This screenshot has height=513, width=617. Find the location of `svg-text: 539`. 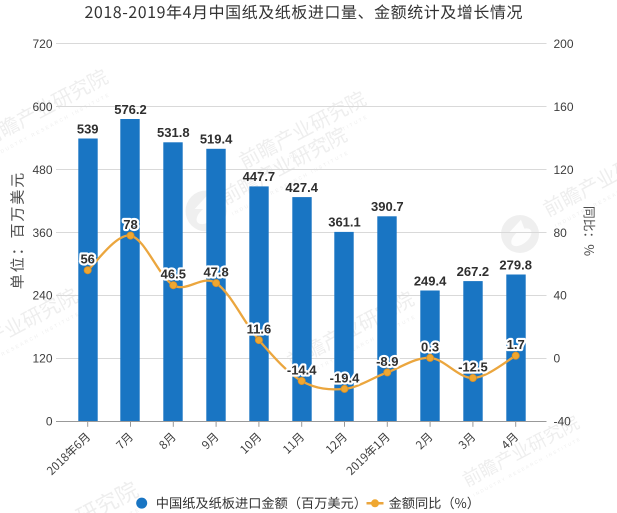

svg-text: 539 is located at coordinates (88, 128).